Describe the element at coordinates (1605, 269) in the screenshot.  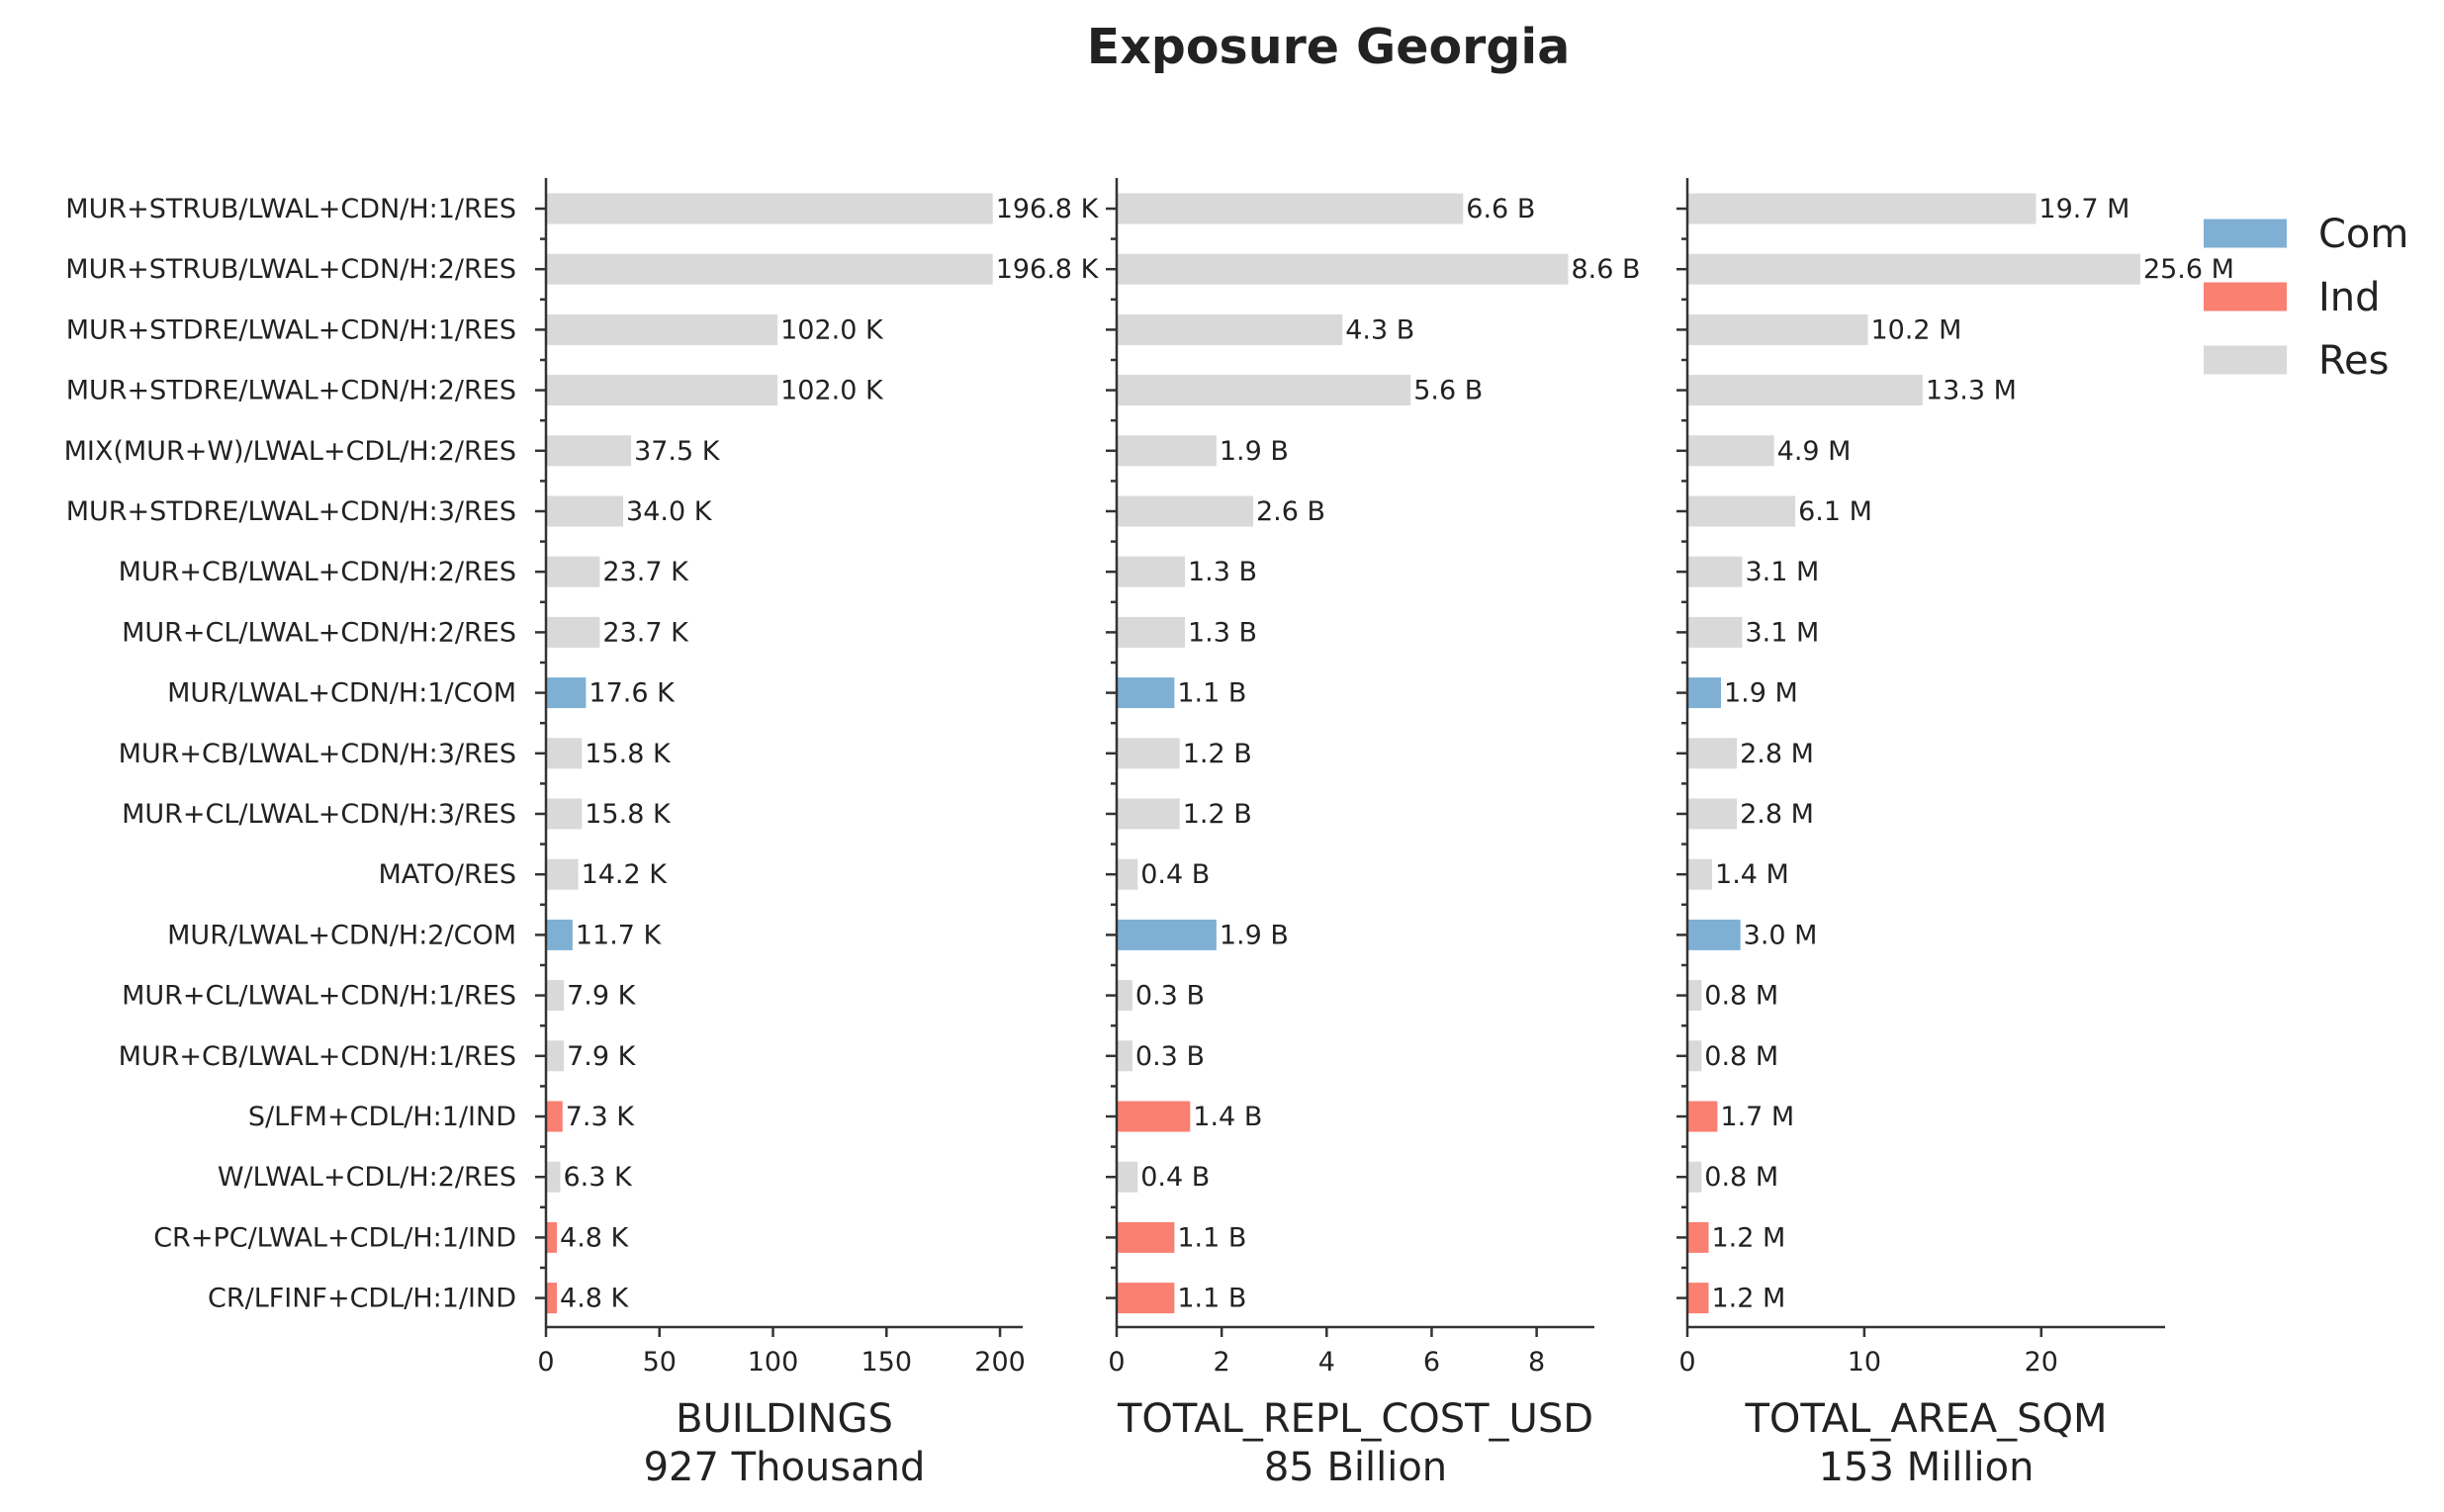
I see `data-label: 8.6 B` at that location.